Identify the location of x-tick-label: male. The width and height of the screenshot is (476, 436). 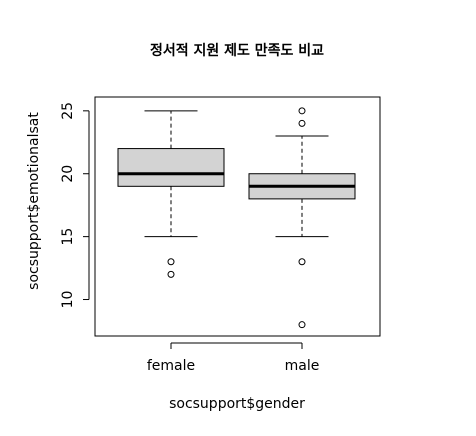
(302, 366).